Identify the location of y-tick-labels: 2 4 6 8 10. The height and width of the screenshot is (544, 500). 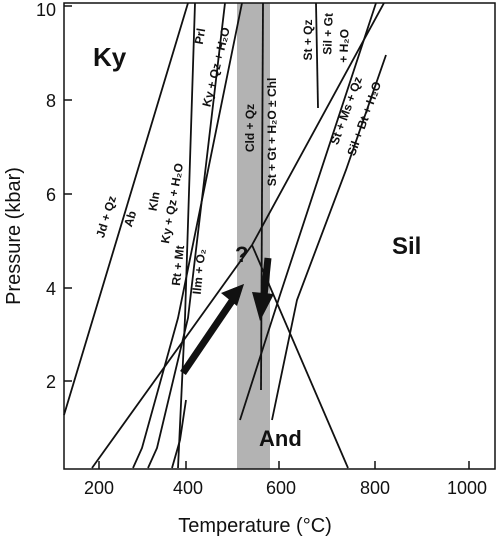
(46, 196).